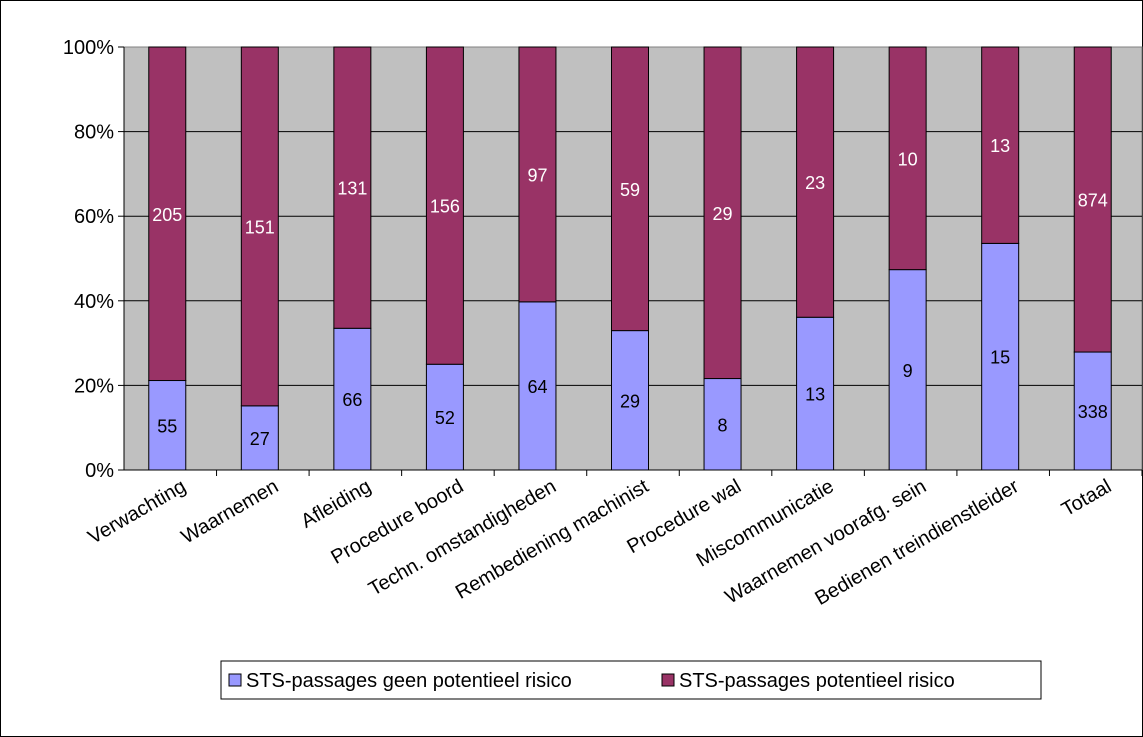 This screenshot has height=737, width=1143. Describe the element at coordinates (335, 503) in the screenshot. I see `x-category-label: Afleiding` at that location.